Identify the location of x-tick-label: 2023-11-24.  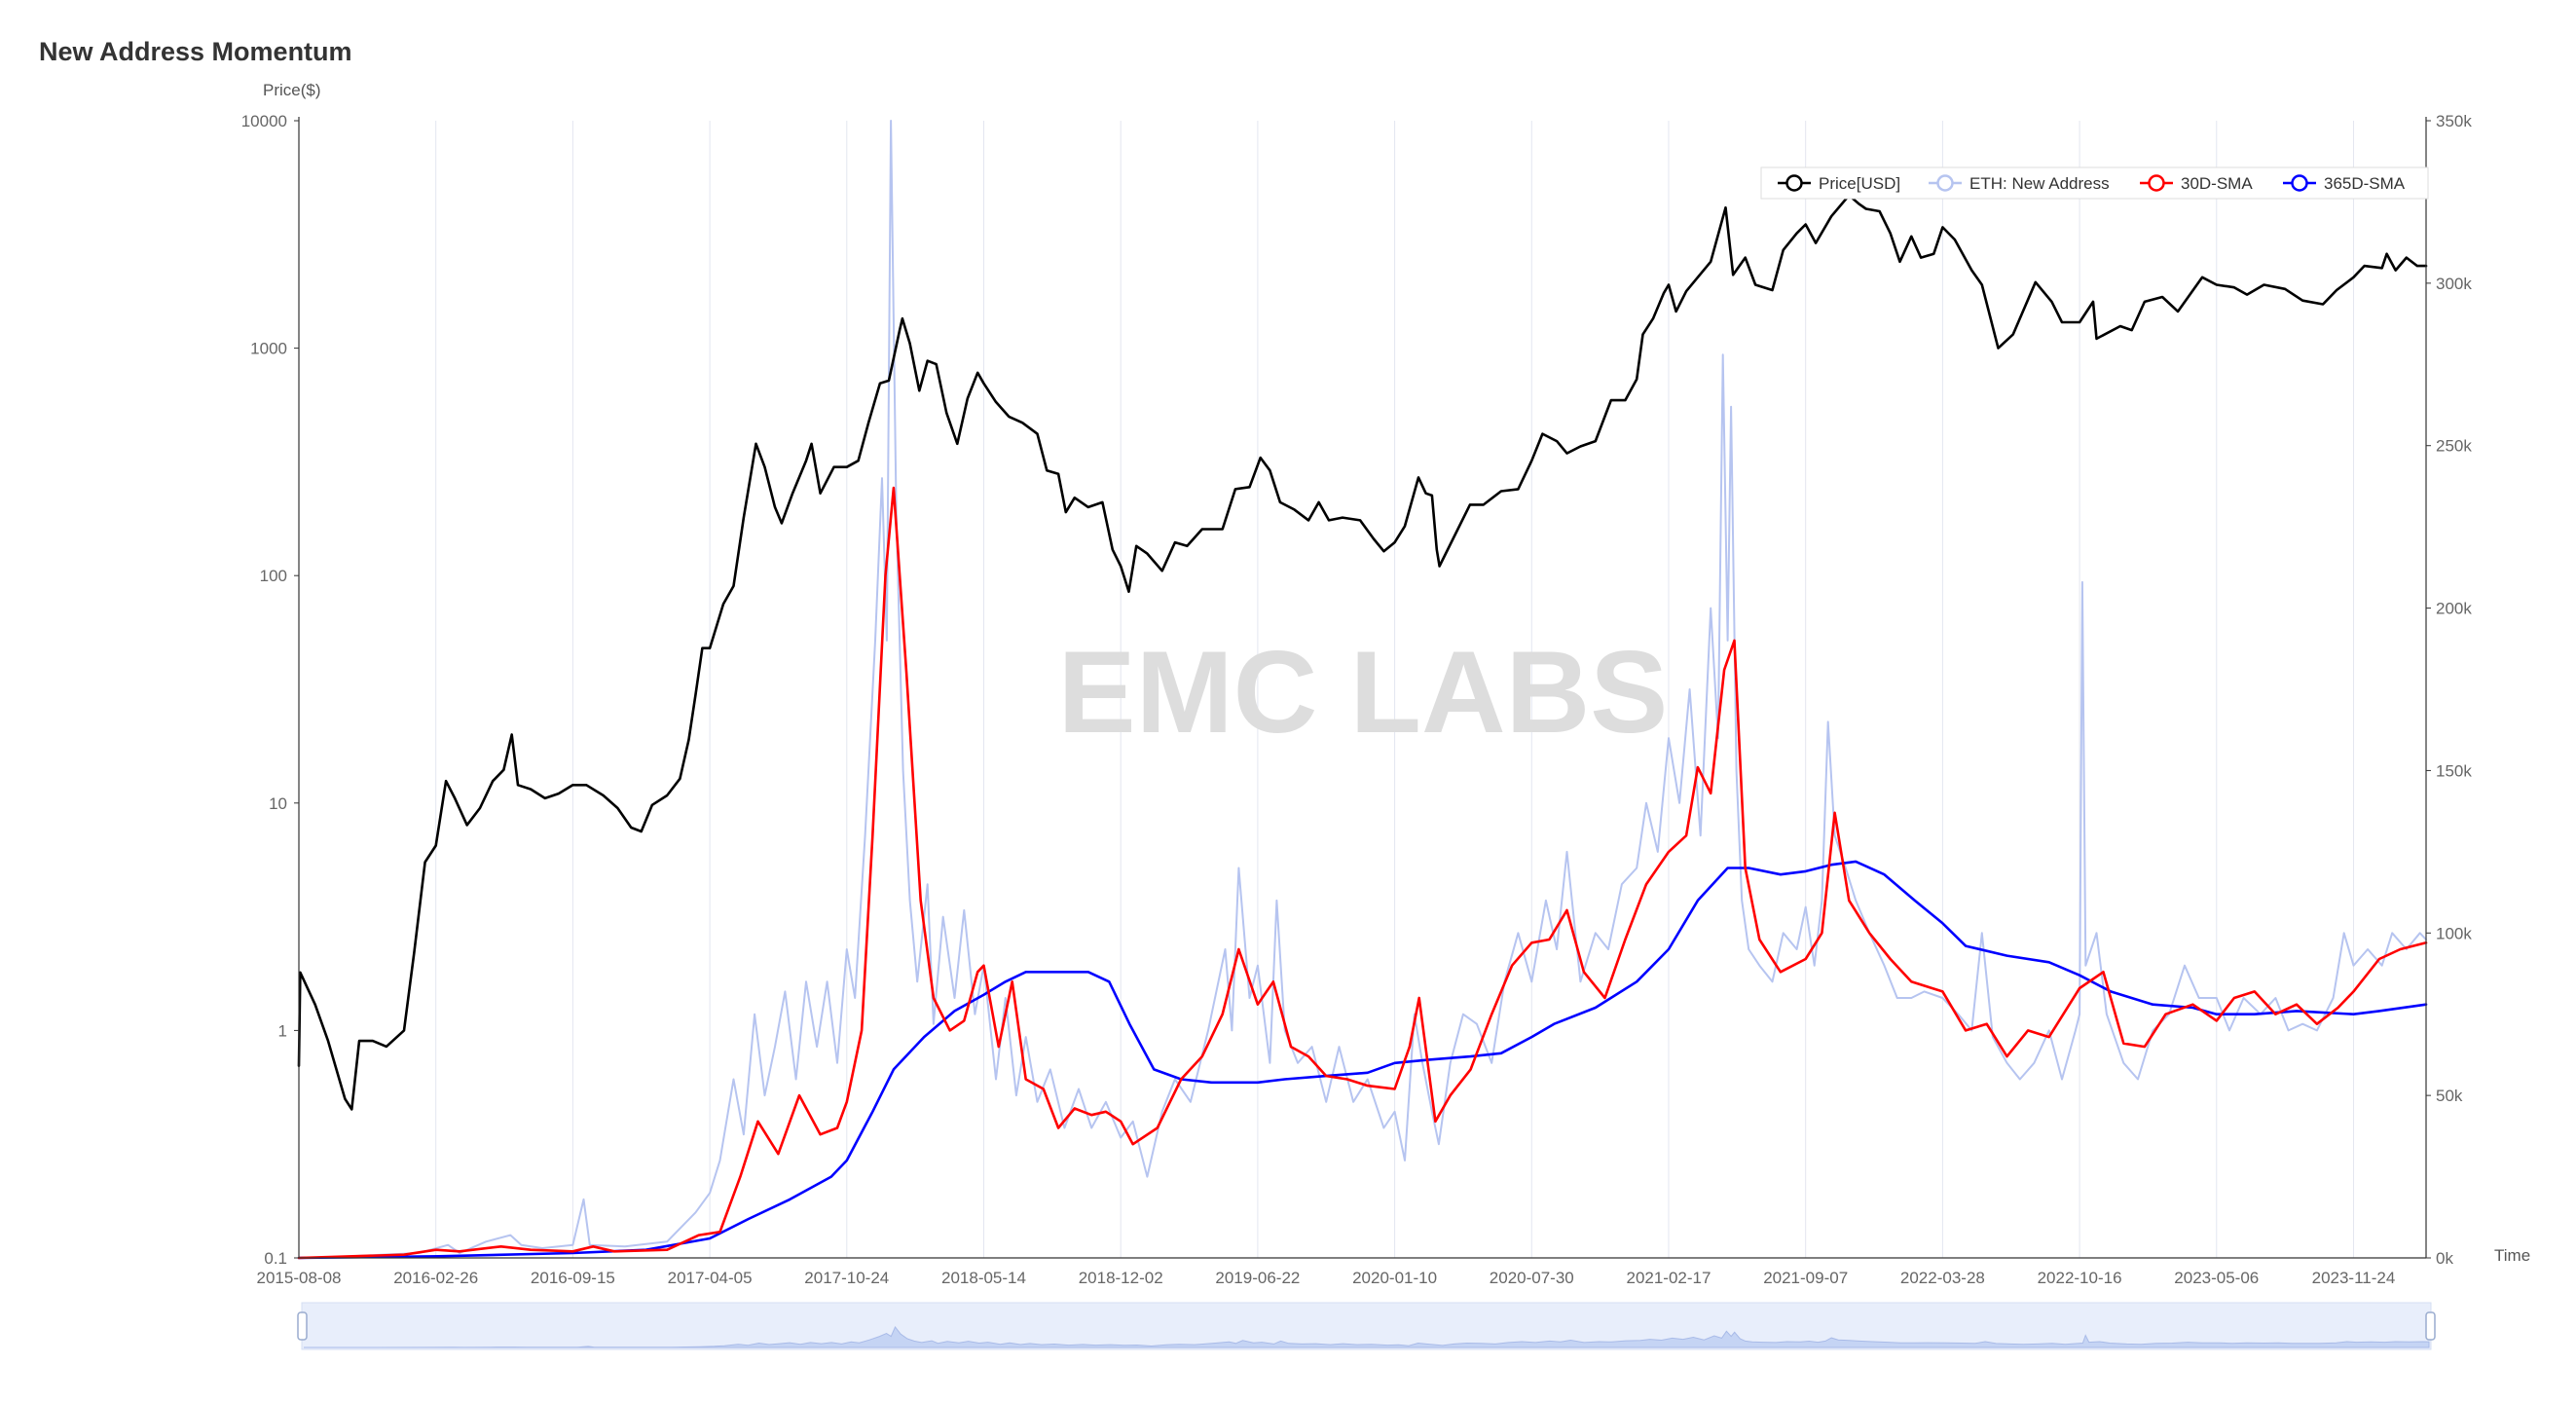
(2354, 1278).